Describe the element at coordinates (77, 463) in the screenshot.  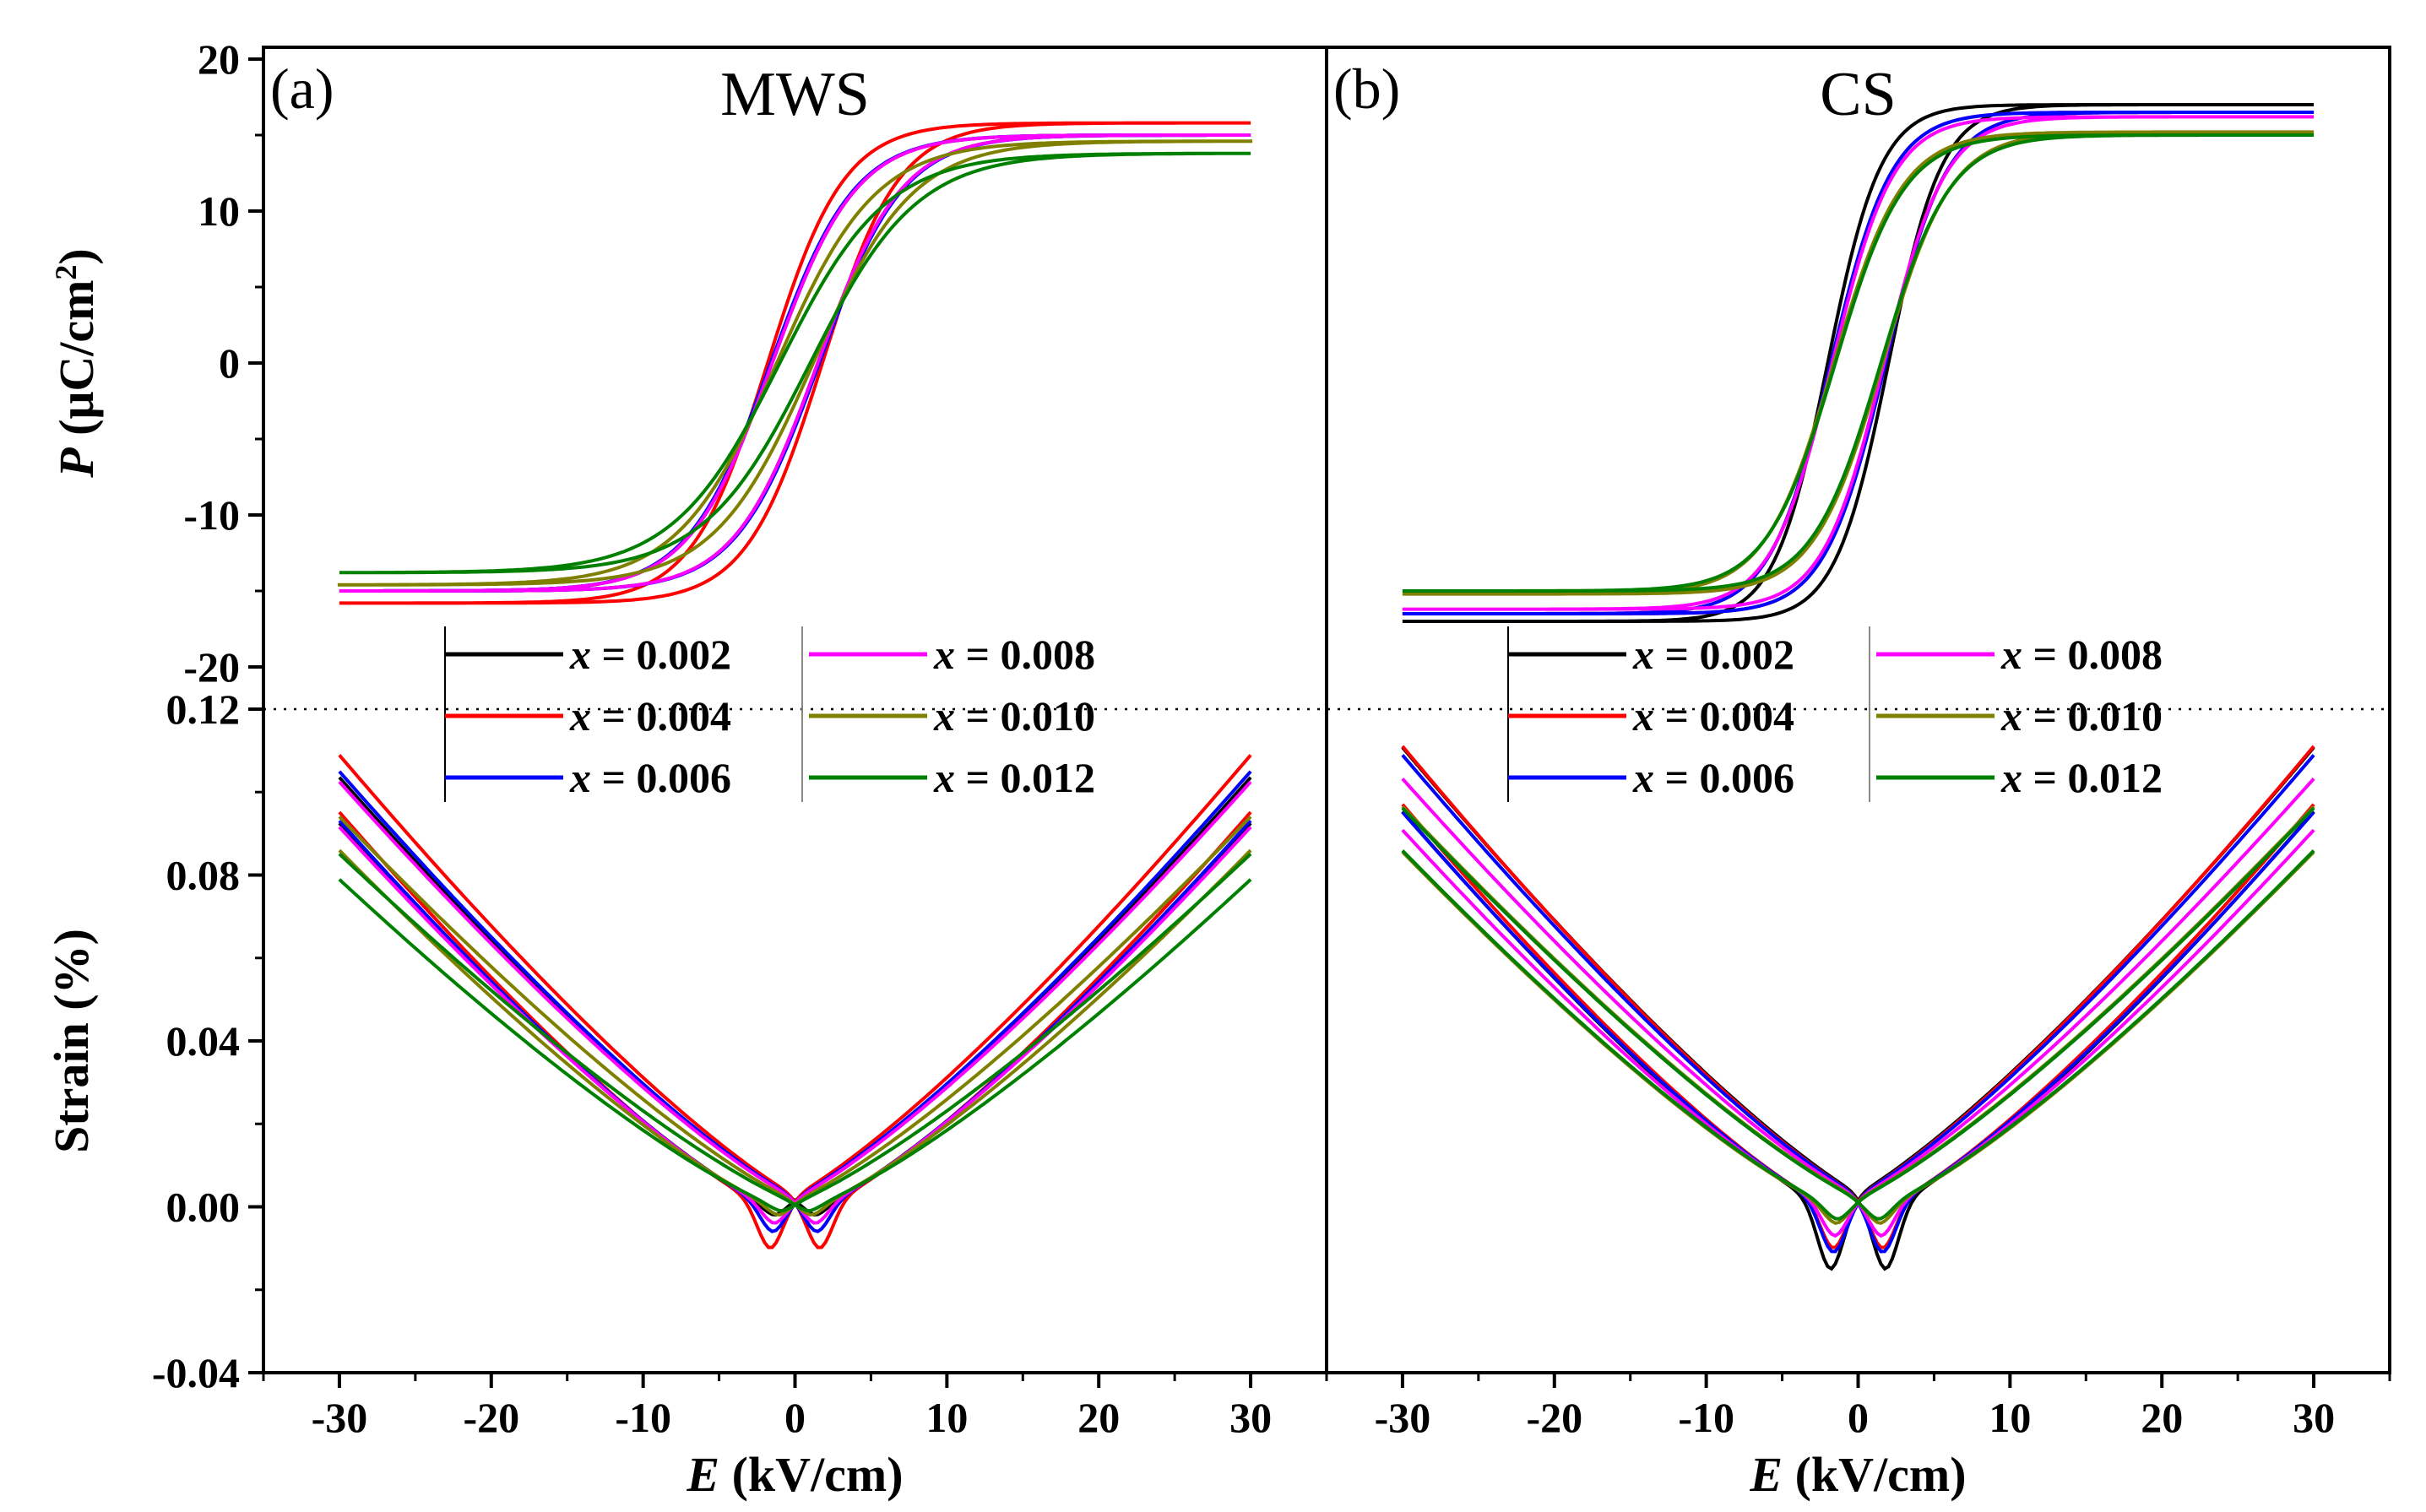
I see `p-axis-title-symbol: P` at that location.